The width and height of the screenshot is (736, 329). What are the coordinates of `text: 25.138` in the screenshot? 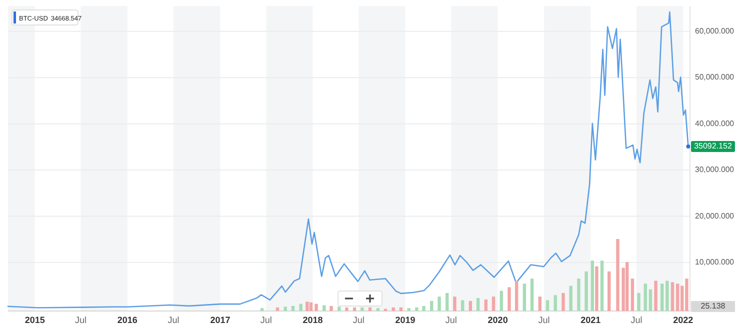 It's located at (713, 306).